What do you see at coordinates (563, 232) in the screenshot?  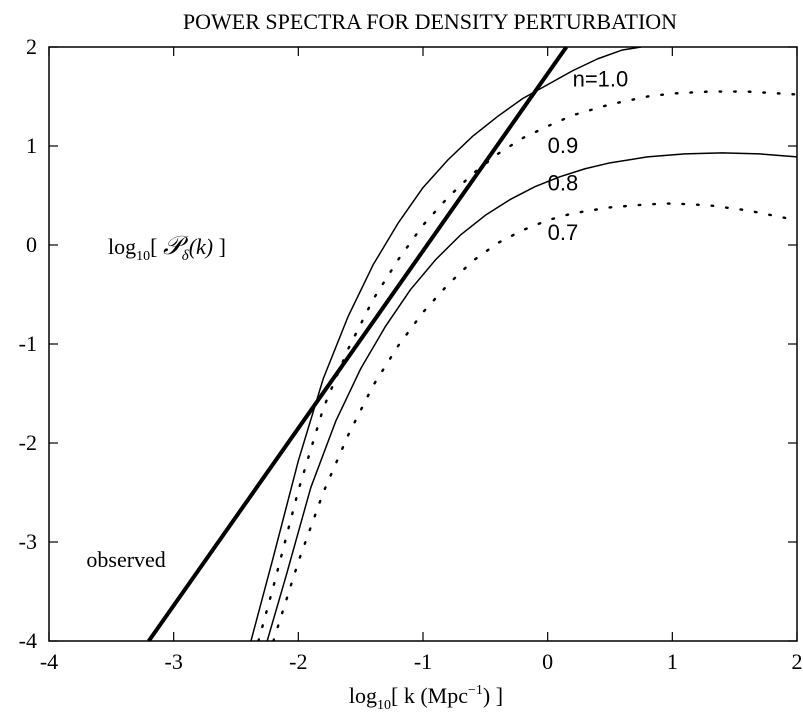 I see `series-annotation: 0.7` at bounding box center [563, 232].